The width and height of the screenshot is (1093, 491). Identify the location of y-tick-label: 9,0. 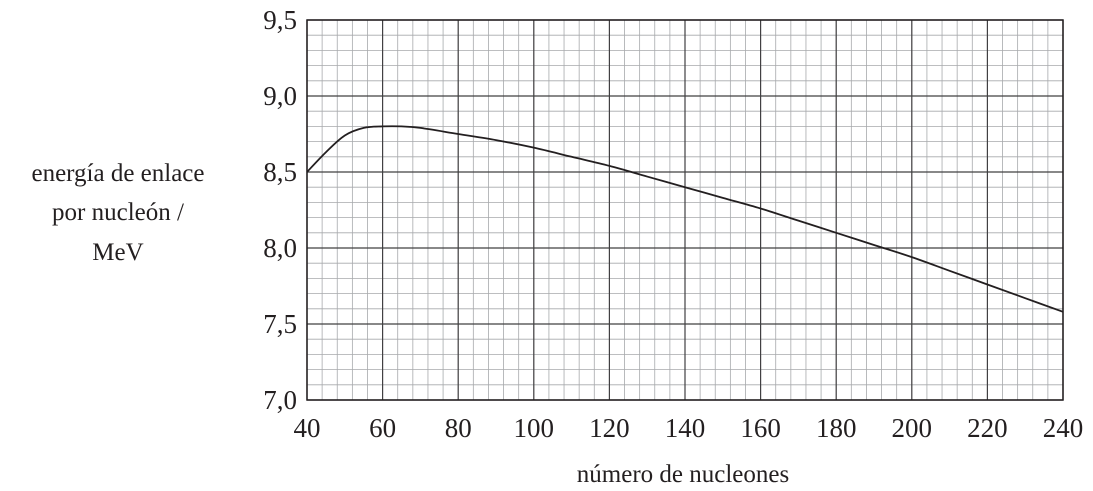
(280, 96).